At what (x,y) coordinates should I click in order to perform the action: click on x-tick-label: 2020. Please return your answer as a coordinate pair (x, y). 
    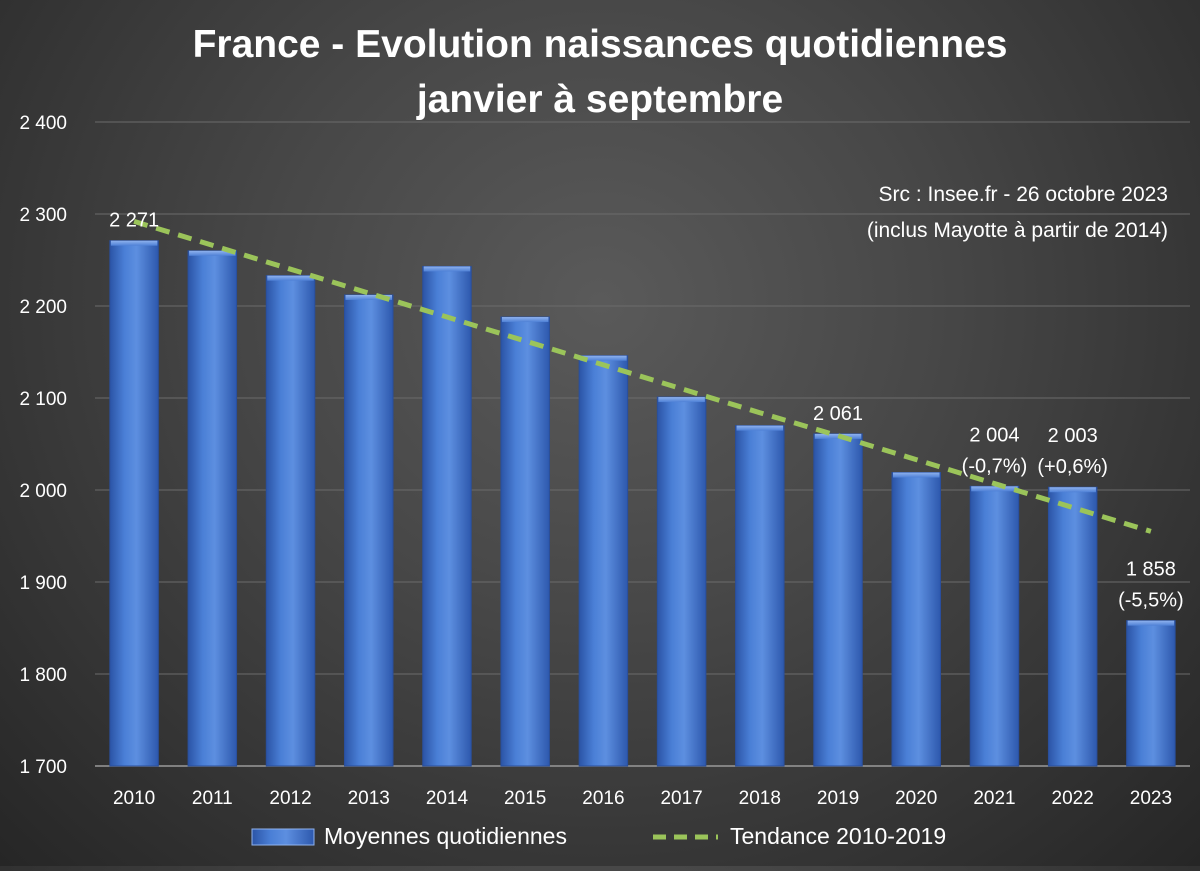
    Looking at the image, I should click on (916, 798).